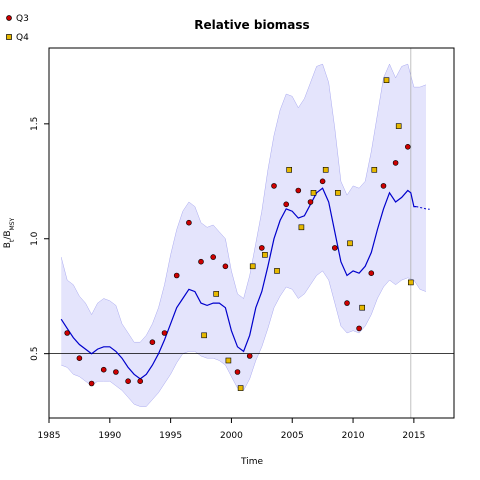 This screenshot has width=480, height=480. I want to click on x-tick-label: 1990, so click(109, 436).